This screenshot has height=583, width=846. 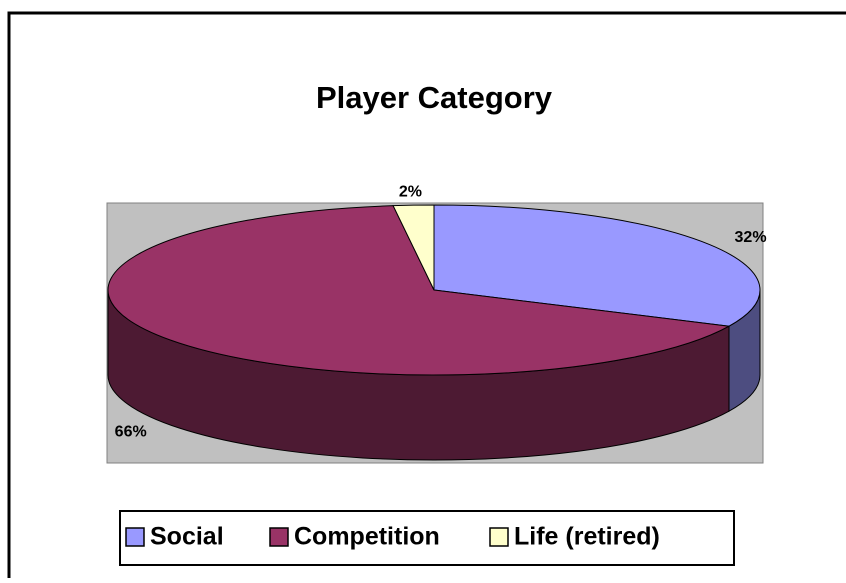 What do you see at coordinates (187, 537) in the screenshot?
I see `legend-label: Social` at bounding box center [187, 537].